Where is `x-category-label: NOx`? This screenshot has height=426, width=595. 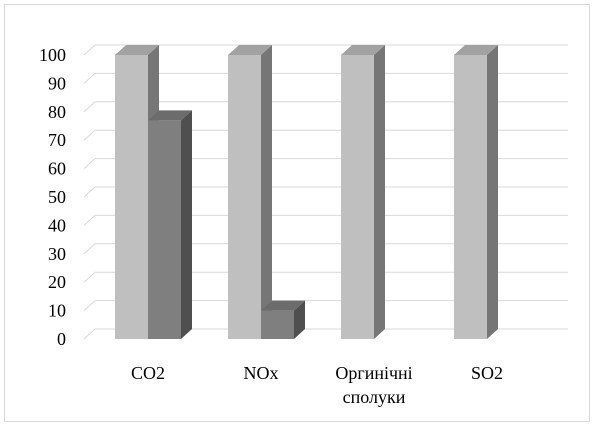
x-category-label: NOx is located at coordinates (261, 373).